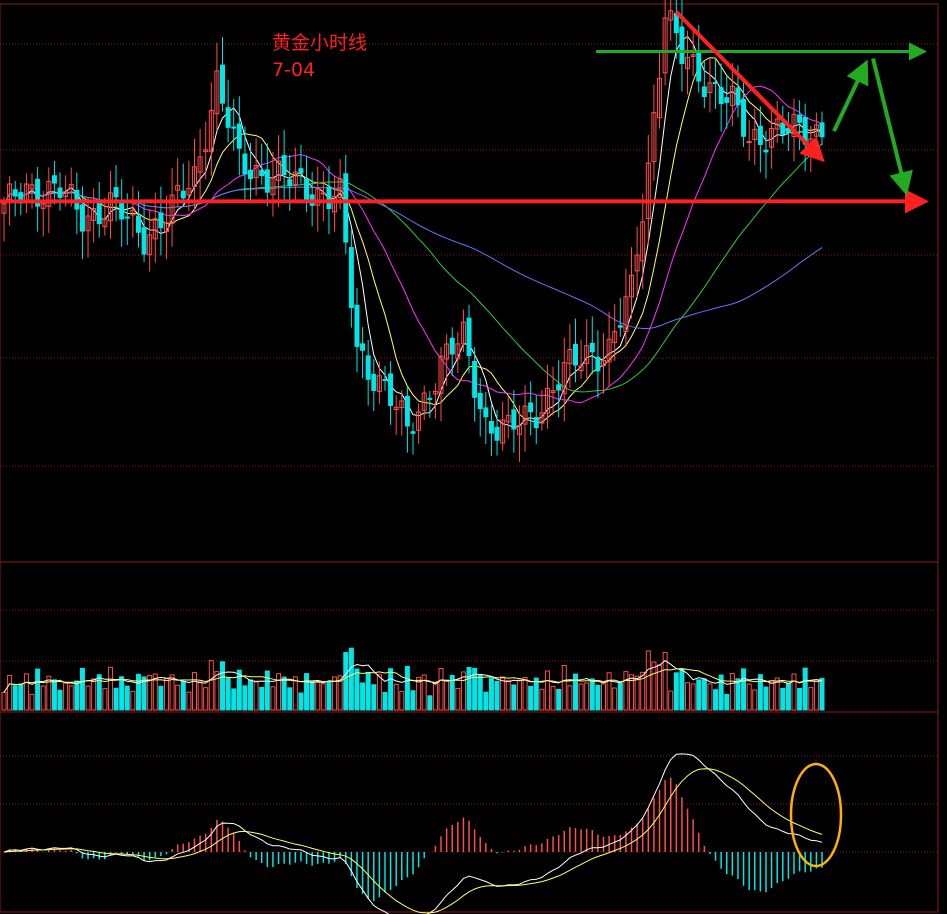 The image size is (947, 914). Describe the element at coordinates (320, 43) in the screenshot. I see `chart-title-text: 黄金小时线` at that location.